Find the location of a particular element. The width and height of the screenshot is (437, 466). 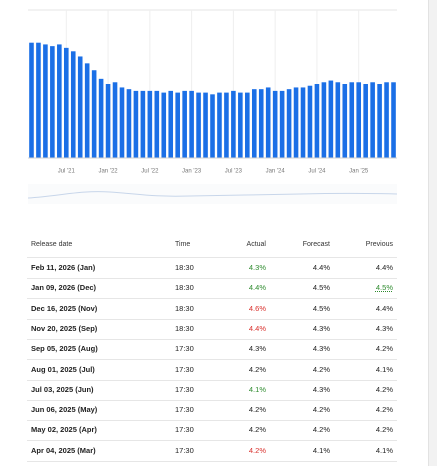

x-tick-label: Jul '24 is located at coordinates (317, 172).